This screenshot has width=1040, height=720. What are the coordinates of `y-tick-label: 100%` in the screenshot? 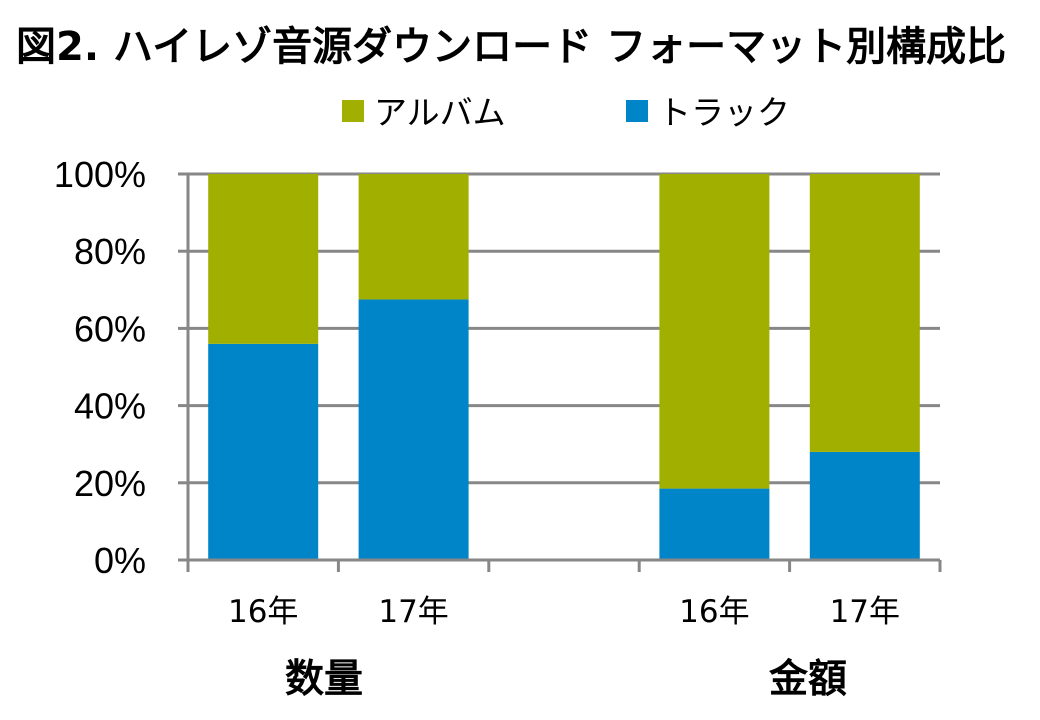 It's located at (100, 174).